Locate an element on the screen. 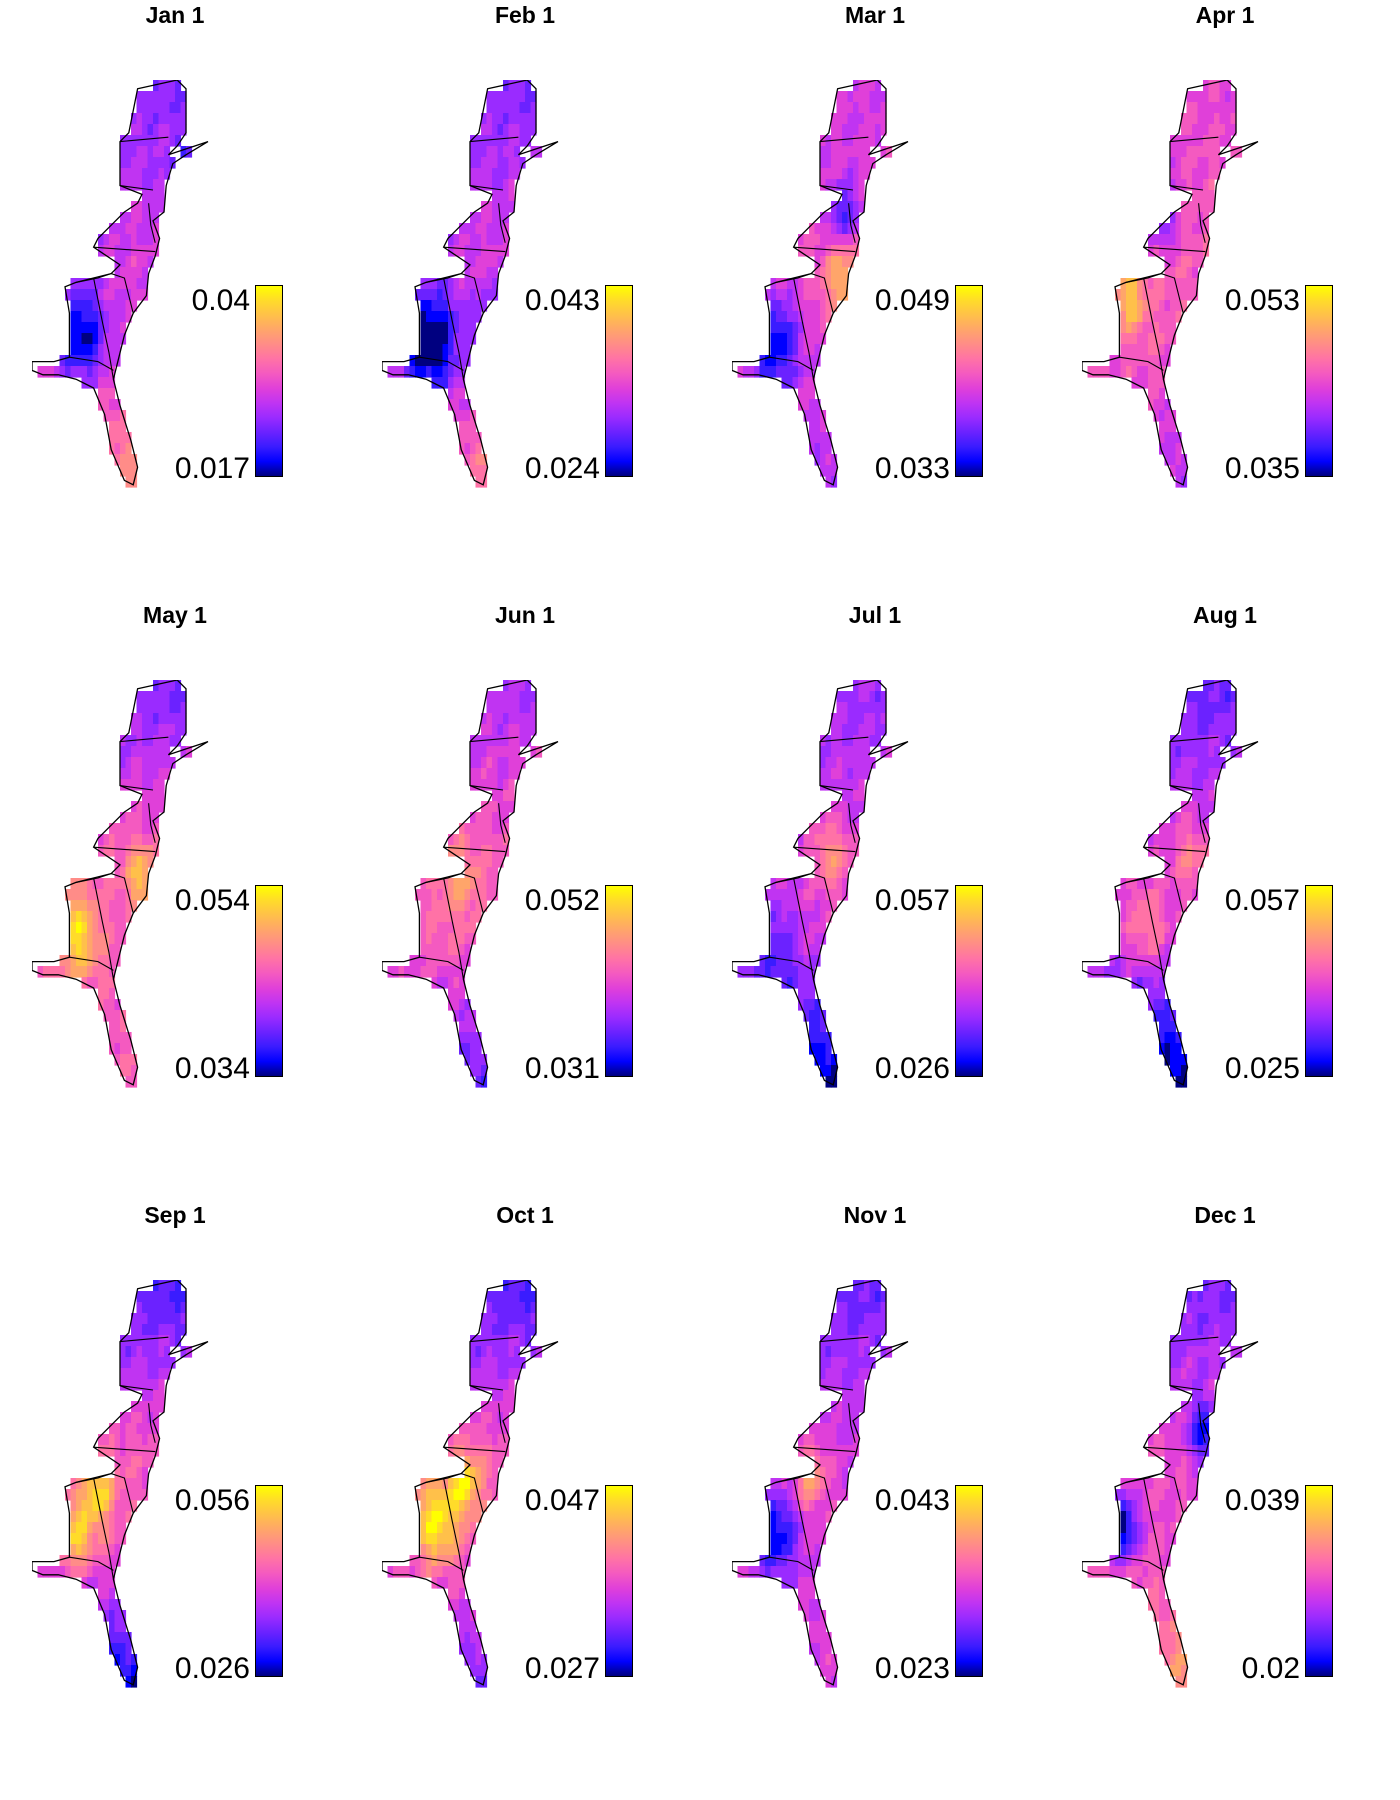 This screenshot has height=1800, width=1400. legend-colorbar is located at coordinates (1319, 381).